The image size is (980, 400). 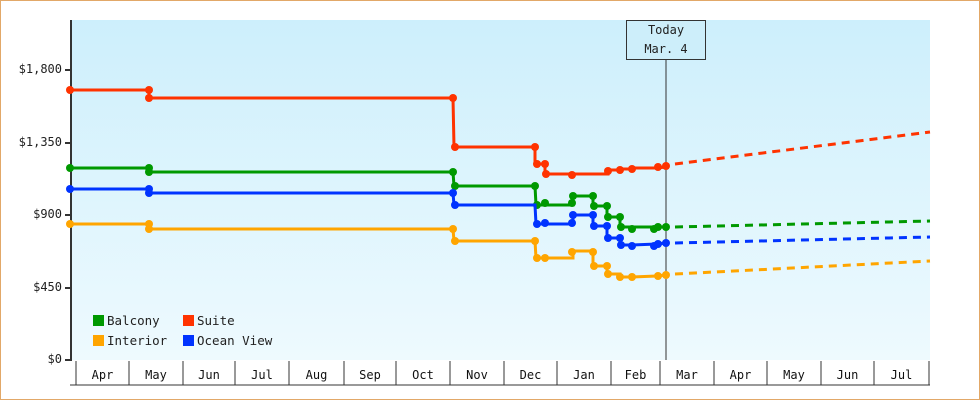 I want to click on today-date: Mar. 4, so click(x=666, y=49).